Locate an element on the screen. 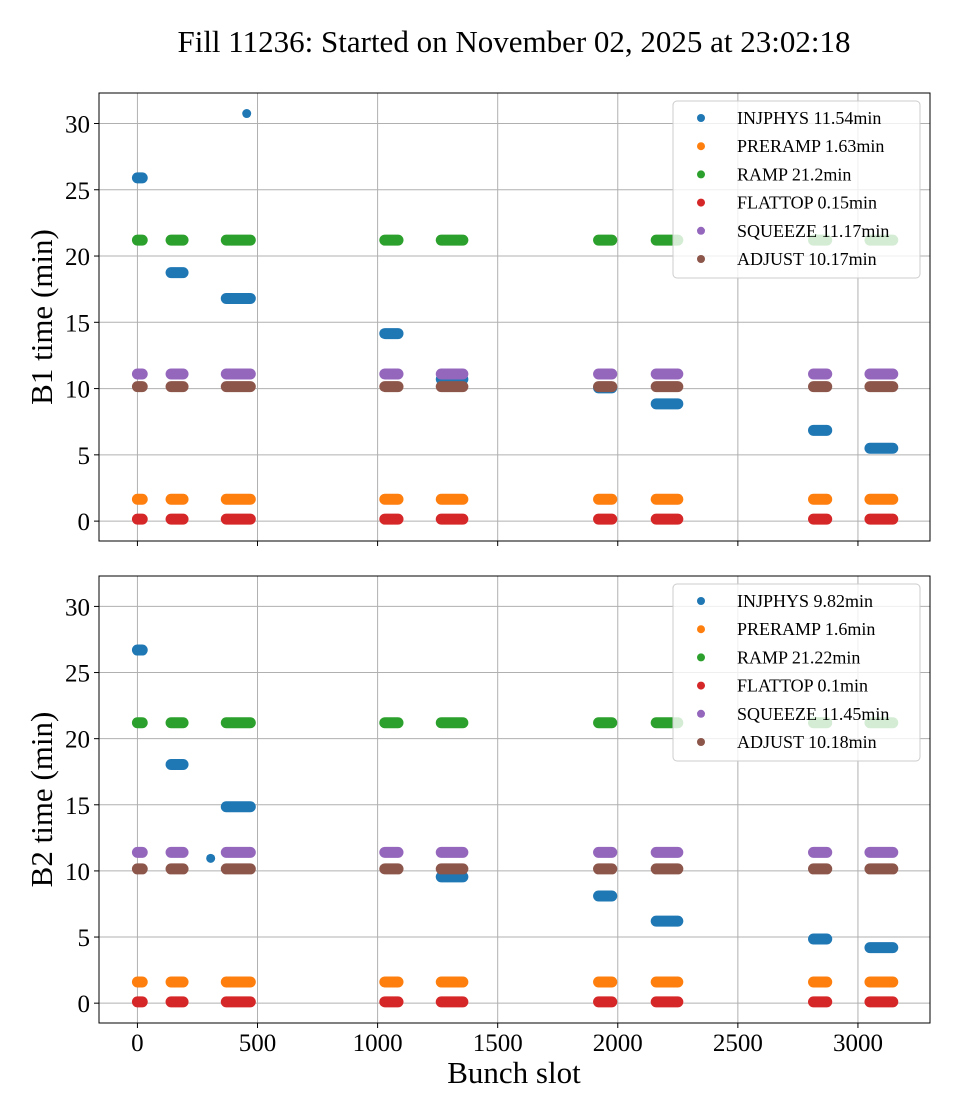 This screenshot has width=960, height=1120. legend-marker-adjust is located at coordinates (701, 259).